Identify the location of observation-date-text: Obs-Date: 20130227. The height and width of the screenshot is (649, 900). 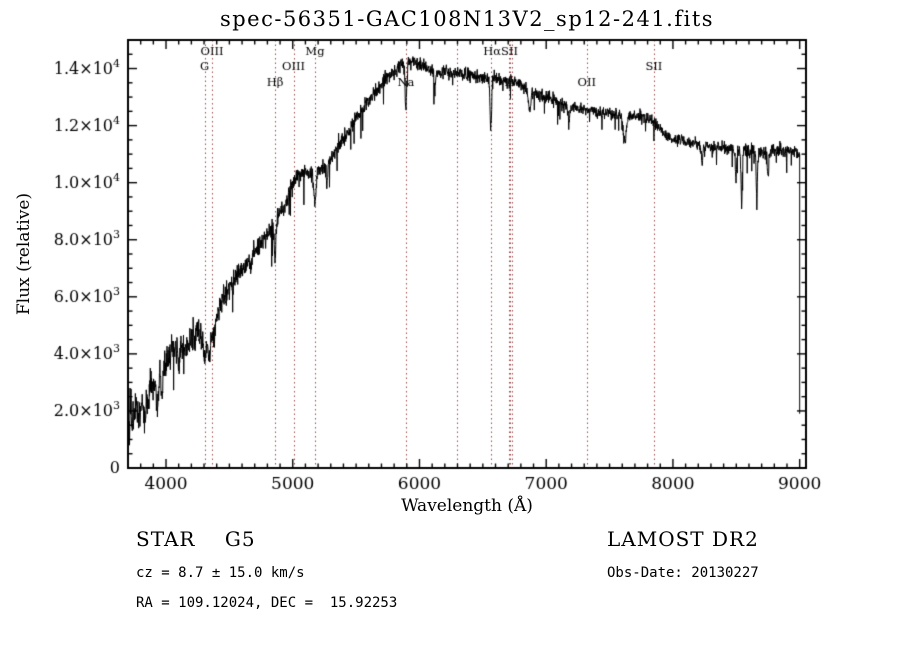
(683, 573).